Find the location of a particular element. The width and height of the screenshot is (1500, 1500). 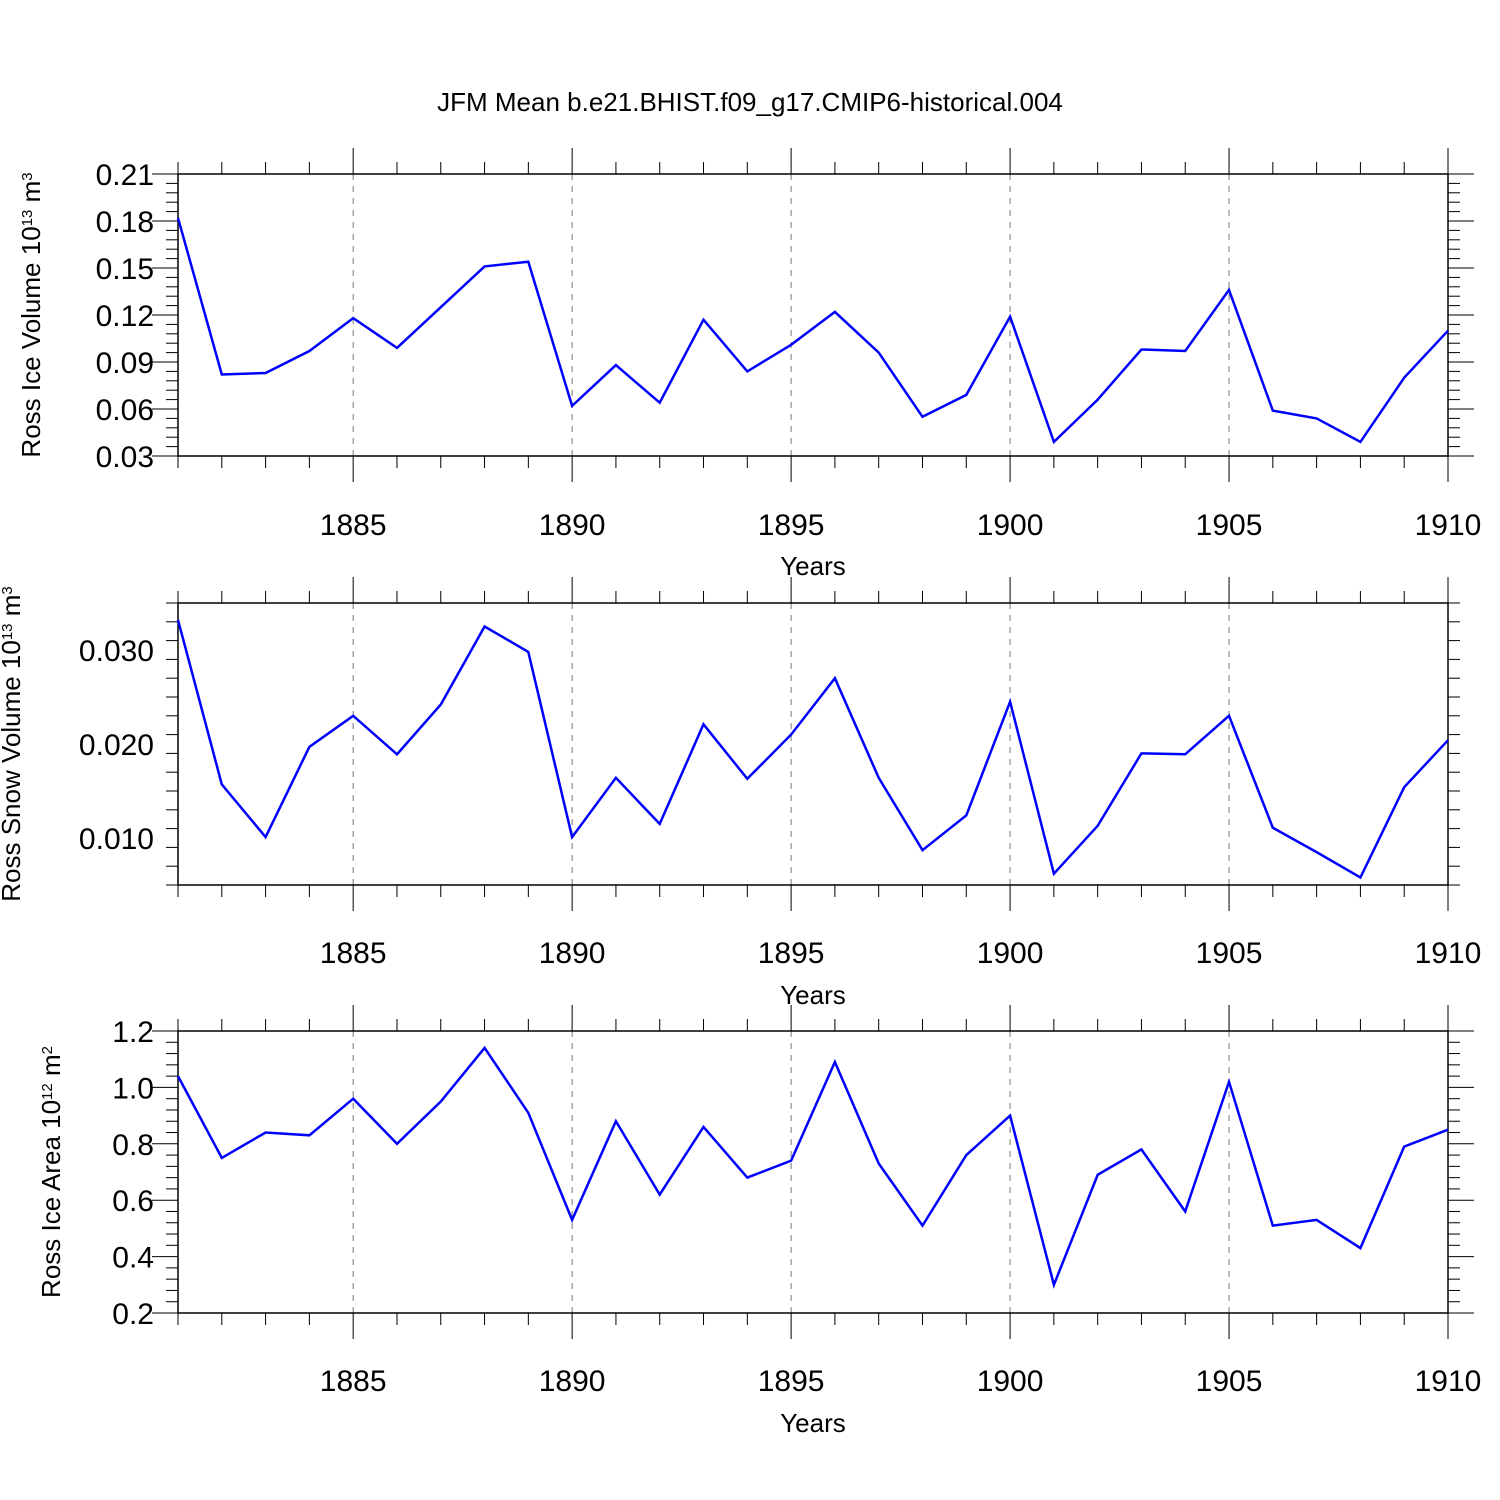

y-tick-label: 0.010 is located at coordinates (116, 839).